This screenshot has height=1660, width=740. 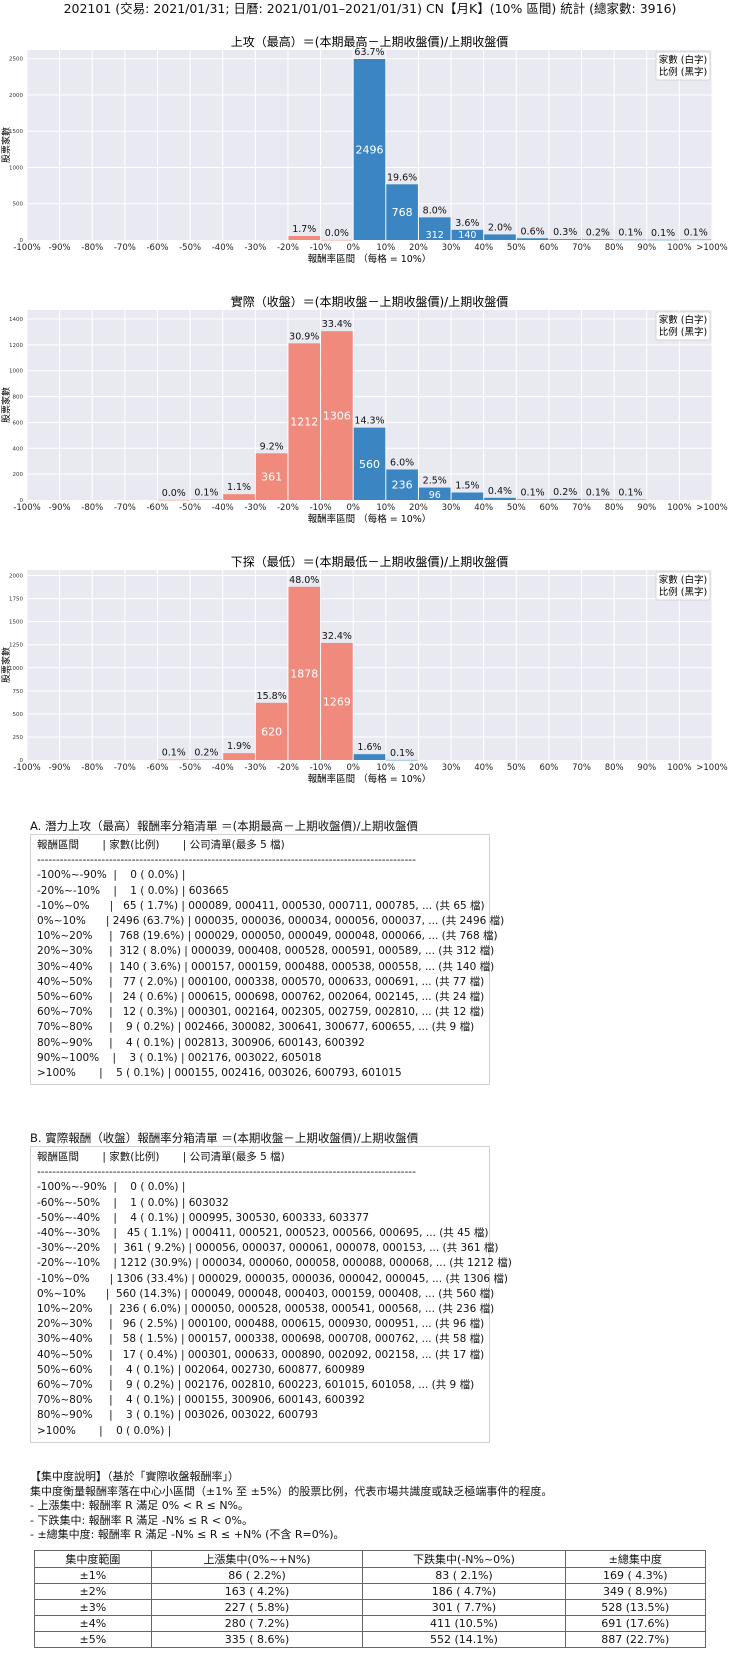 I want to click on bar-count-label: 140, so click(x=467, y=235).